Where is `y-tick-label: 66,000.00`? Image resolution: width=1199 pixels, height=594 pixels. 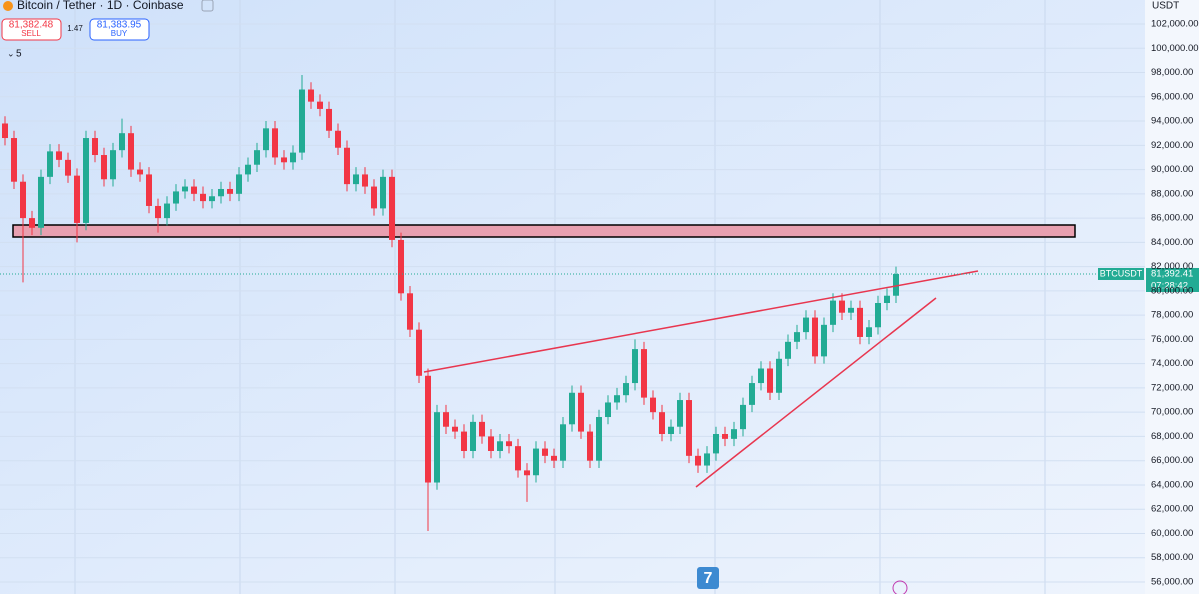 y-tick-label: 66,000.00 is located at coordinates (1172, 460).